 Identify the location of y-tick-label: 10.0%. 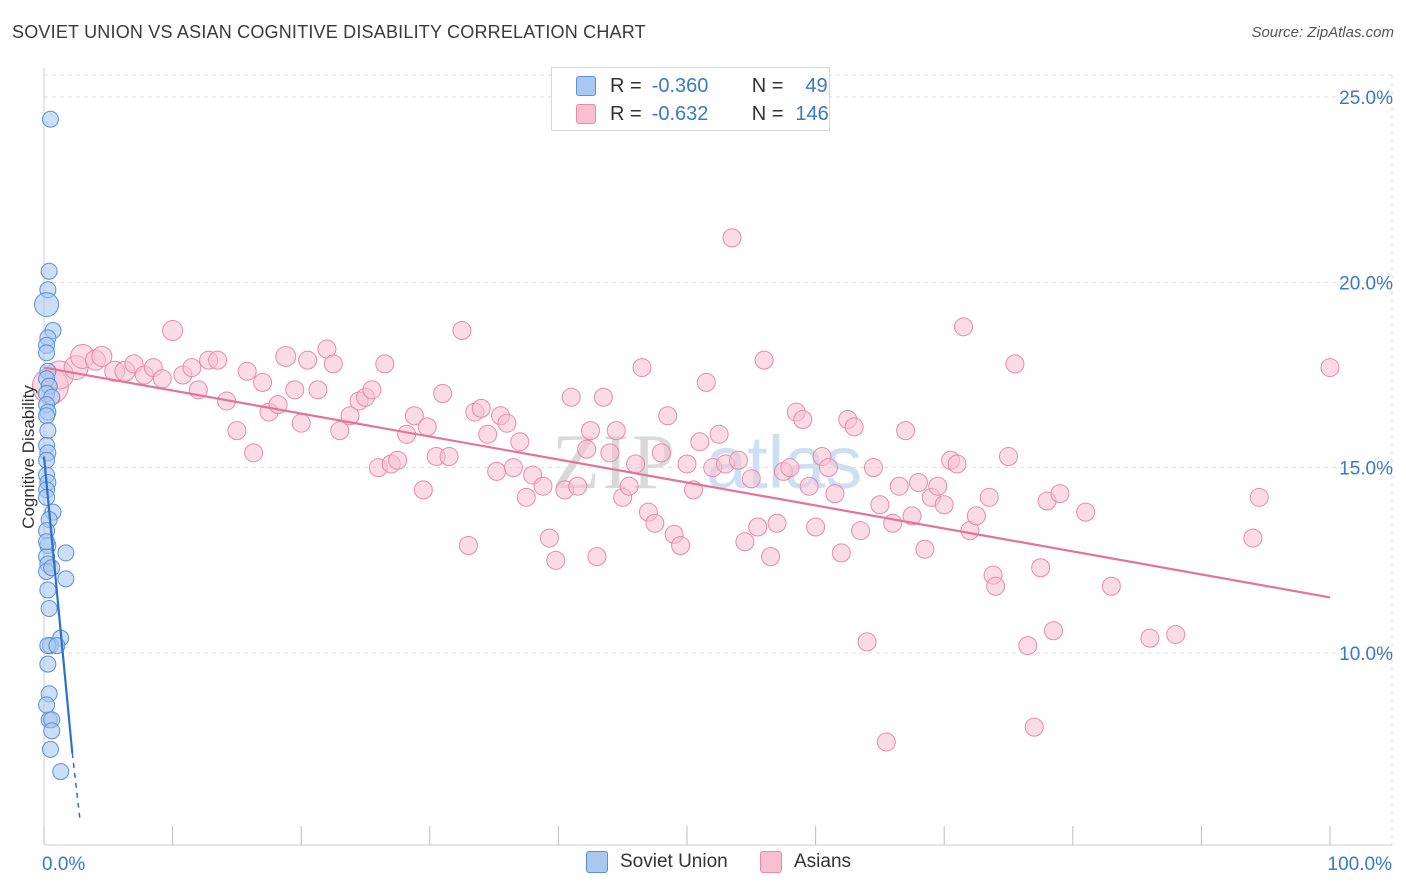
(1366, 654).